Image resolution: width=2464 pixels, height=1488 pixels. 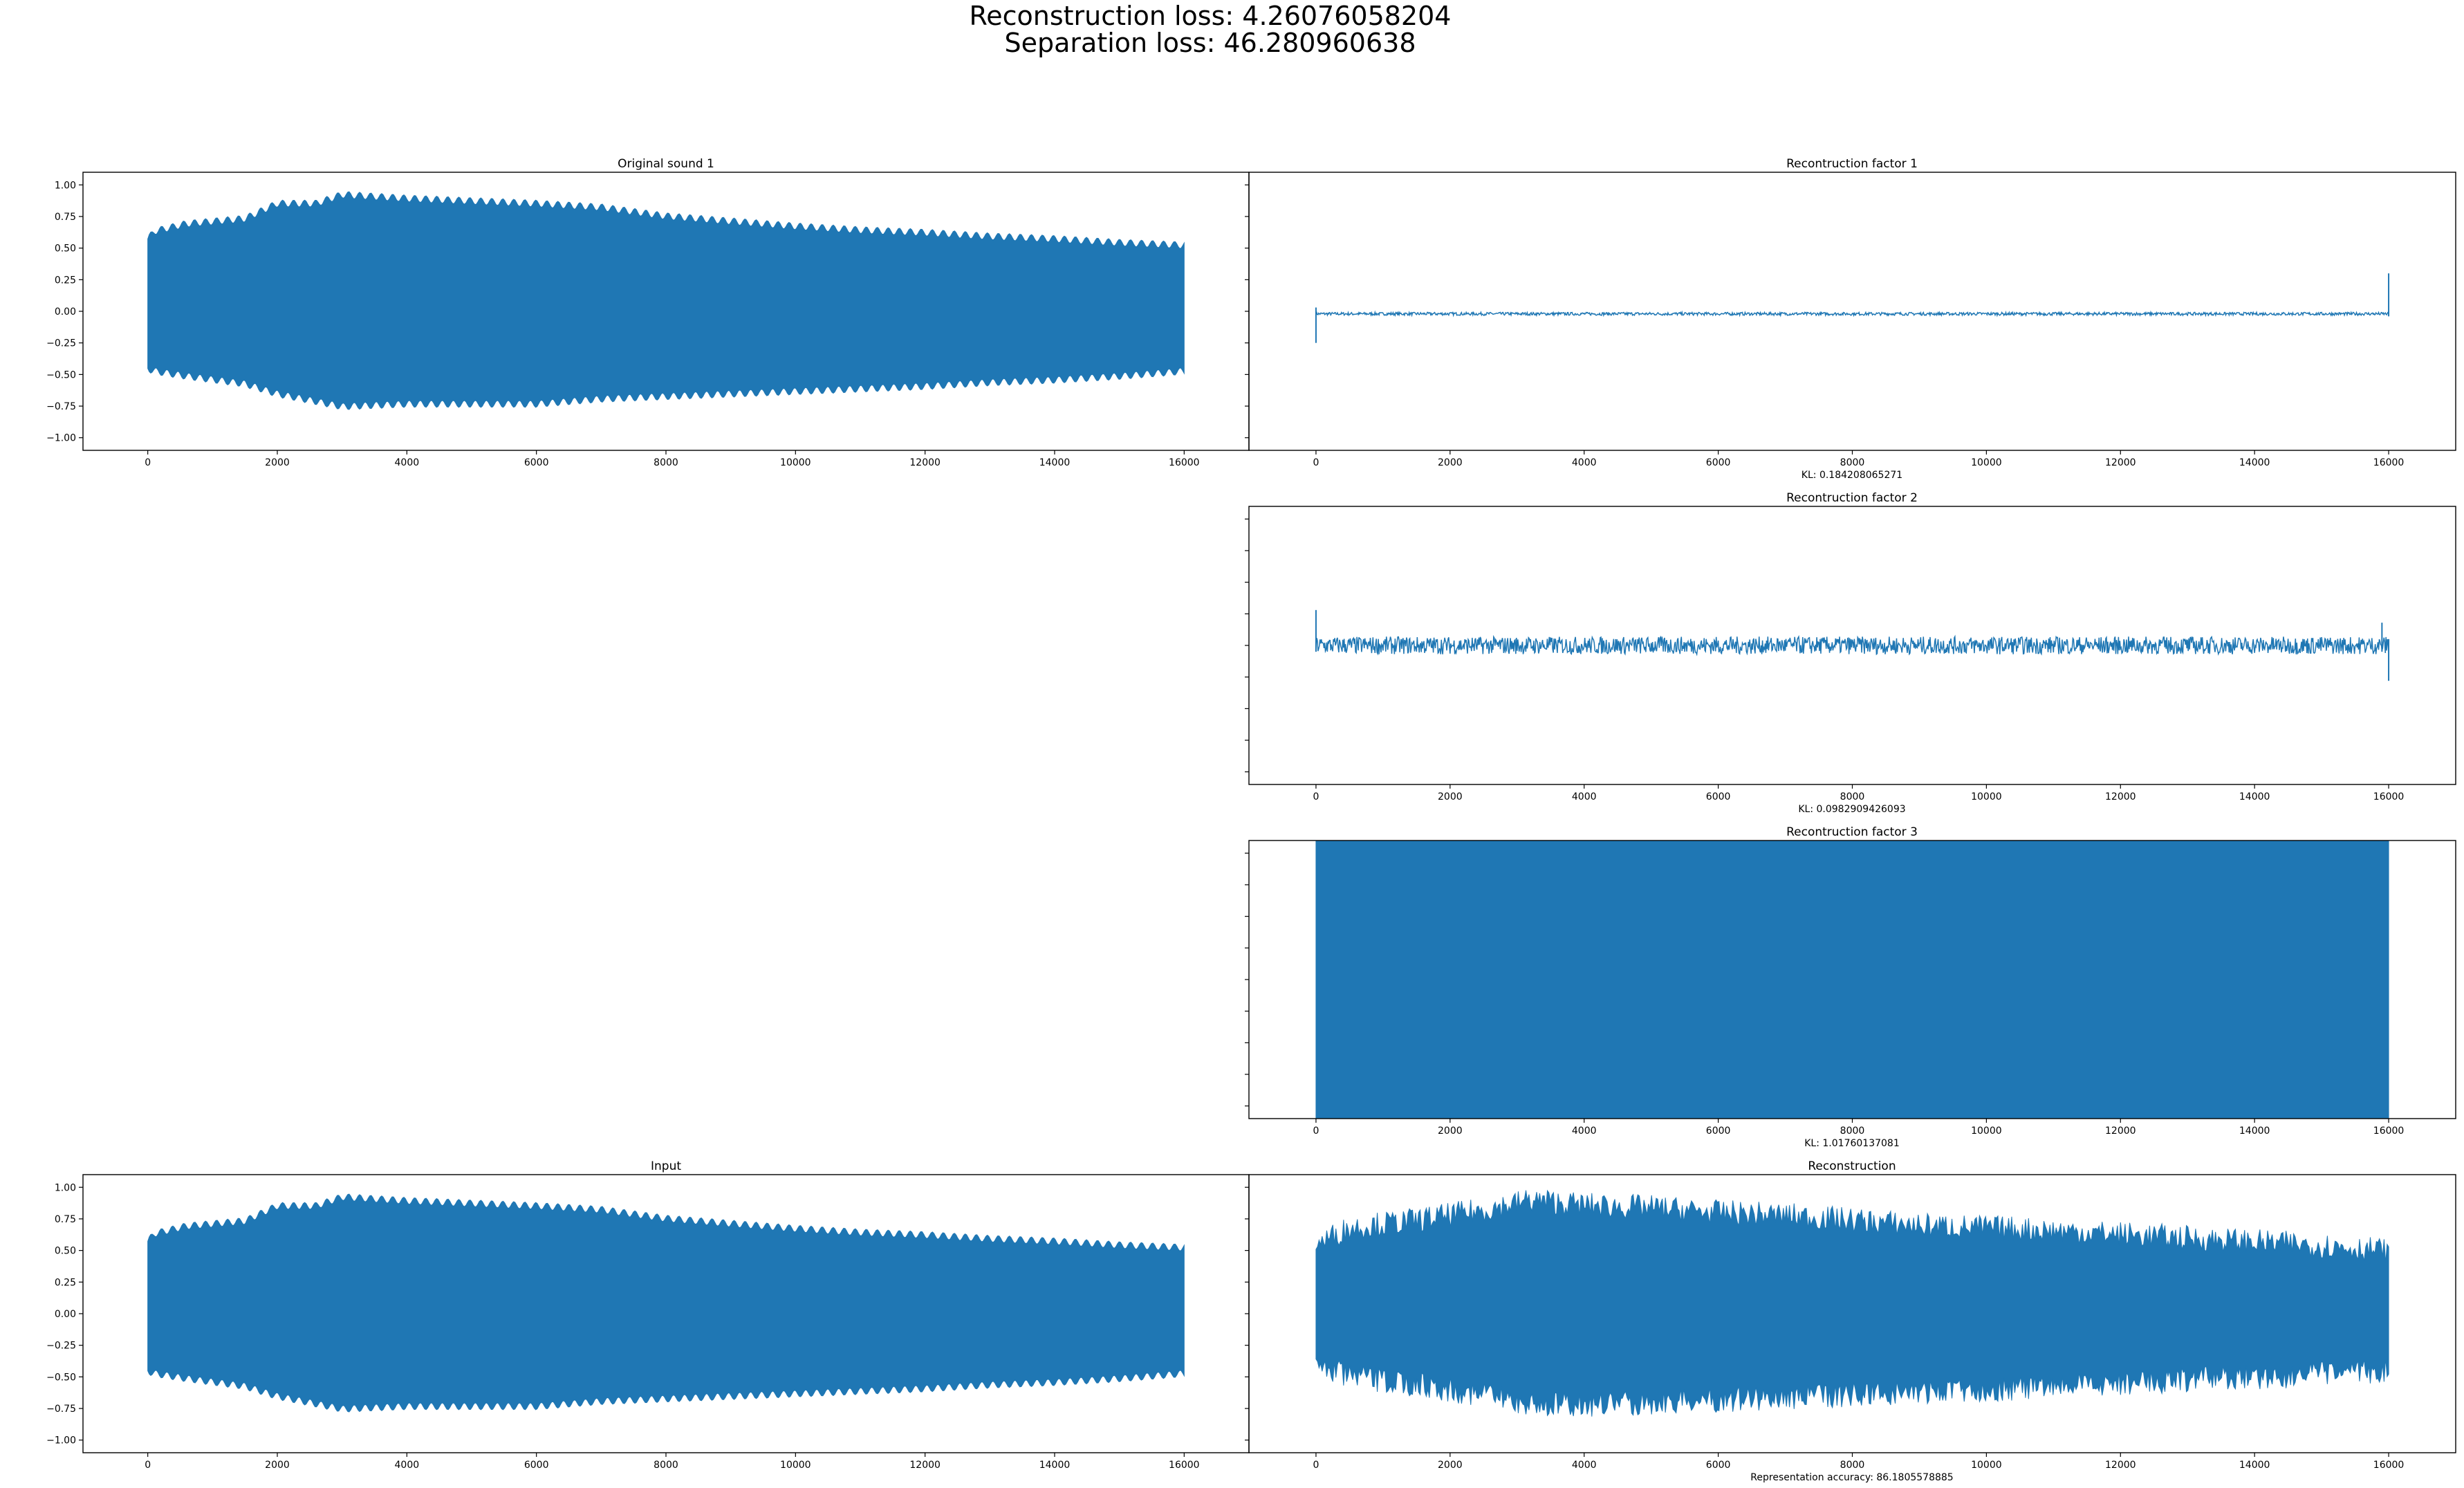 What do you see at coordinates (1210, 43) in the screenshot?
I see `suptitle-line-2: Separation loss: 46.280960638` at bounding box center [1210, 43].